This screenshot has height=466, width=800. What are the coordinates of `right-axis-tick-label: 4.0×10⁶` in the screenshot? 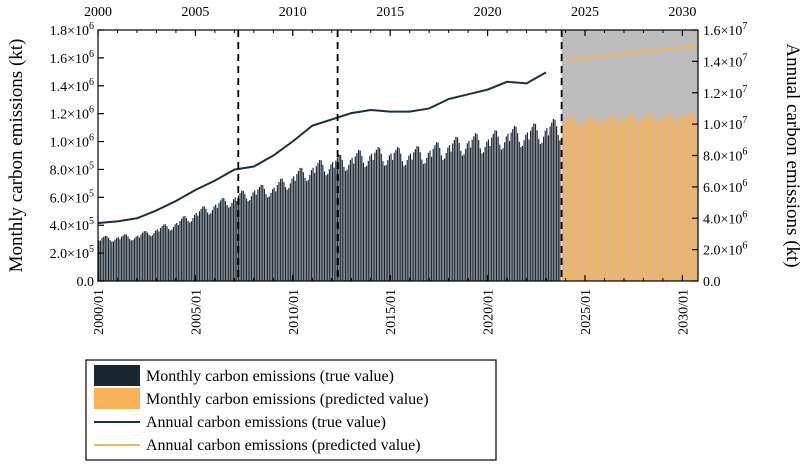 It's located at (725, 218).